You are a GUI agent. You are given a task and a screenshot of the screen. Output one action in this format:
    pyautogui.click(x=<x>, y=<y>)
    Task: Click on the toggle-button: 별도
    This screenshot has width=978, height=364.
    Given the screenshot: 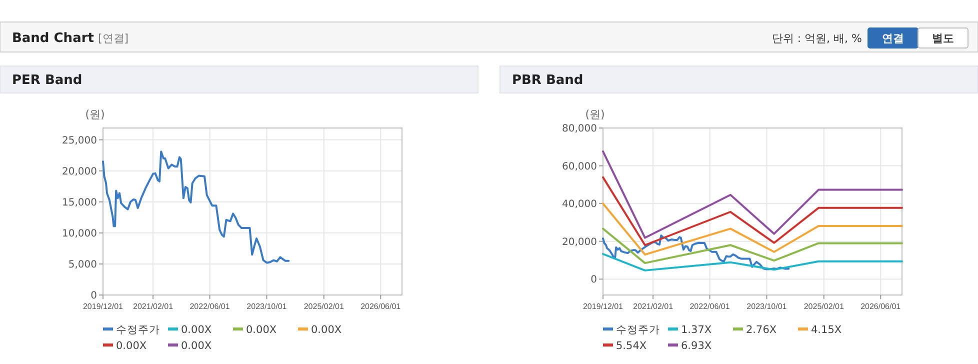 What is the action you would take?
    pyautogui.click(x=943, y=38)
    